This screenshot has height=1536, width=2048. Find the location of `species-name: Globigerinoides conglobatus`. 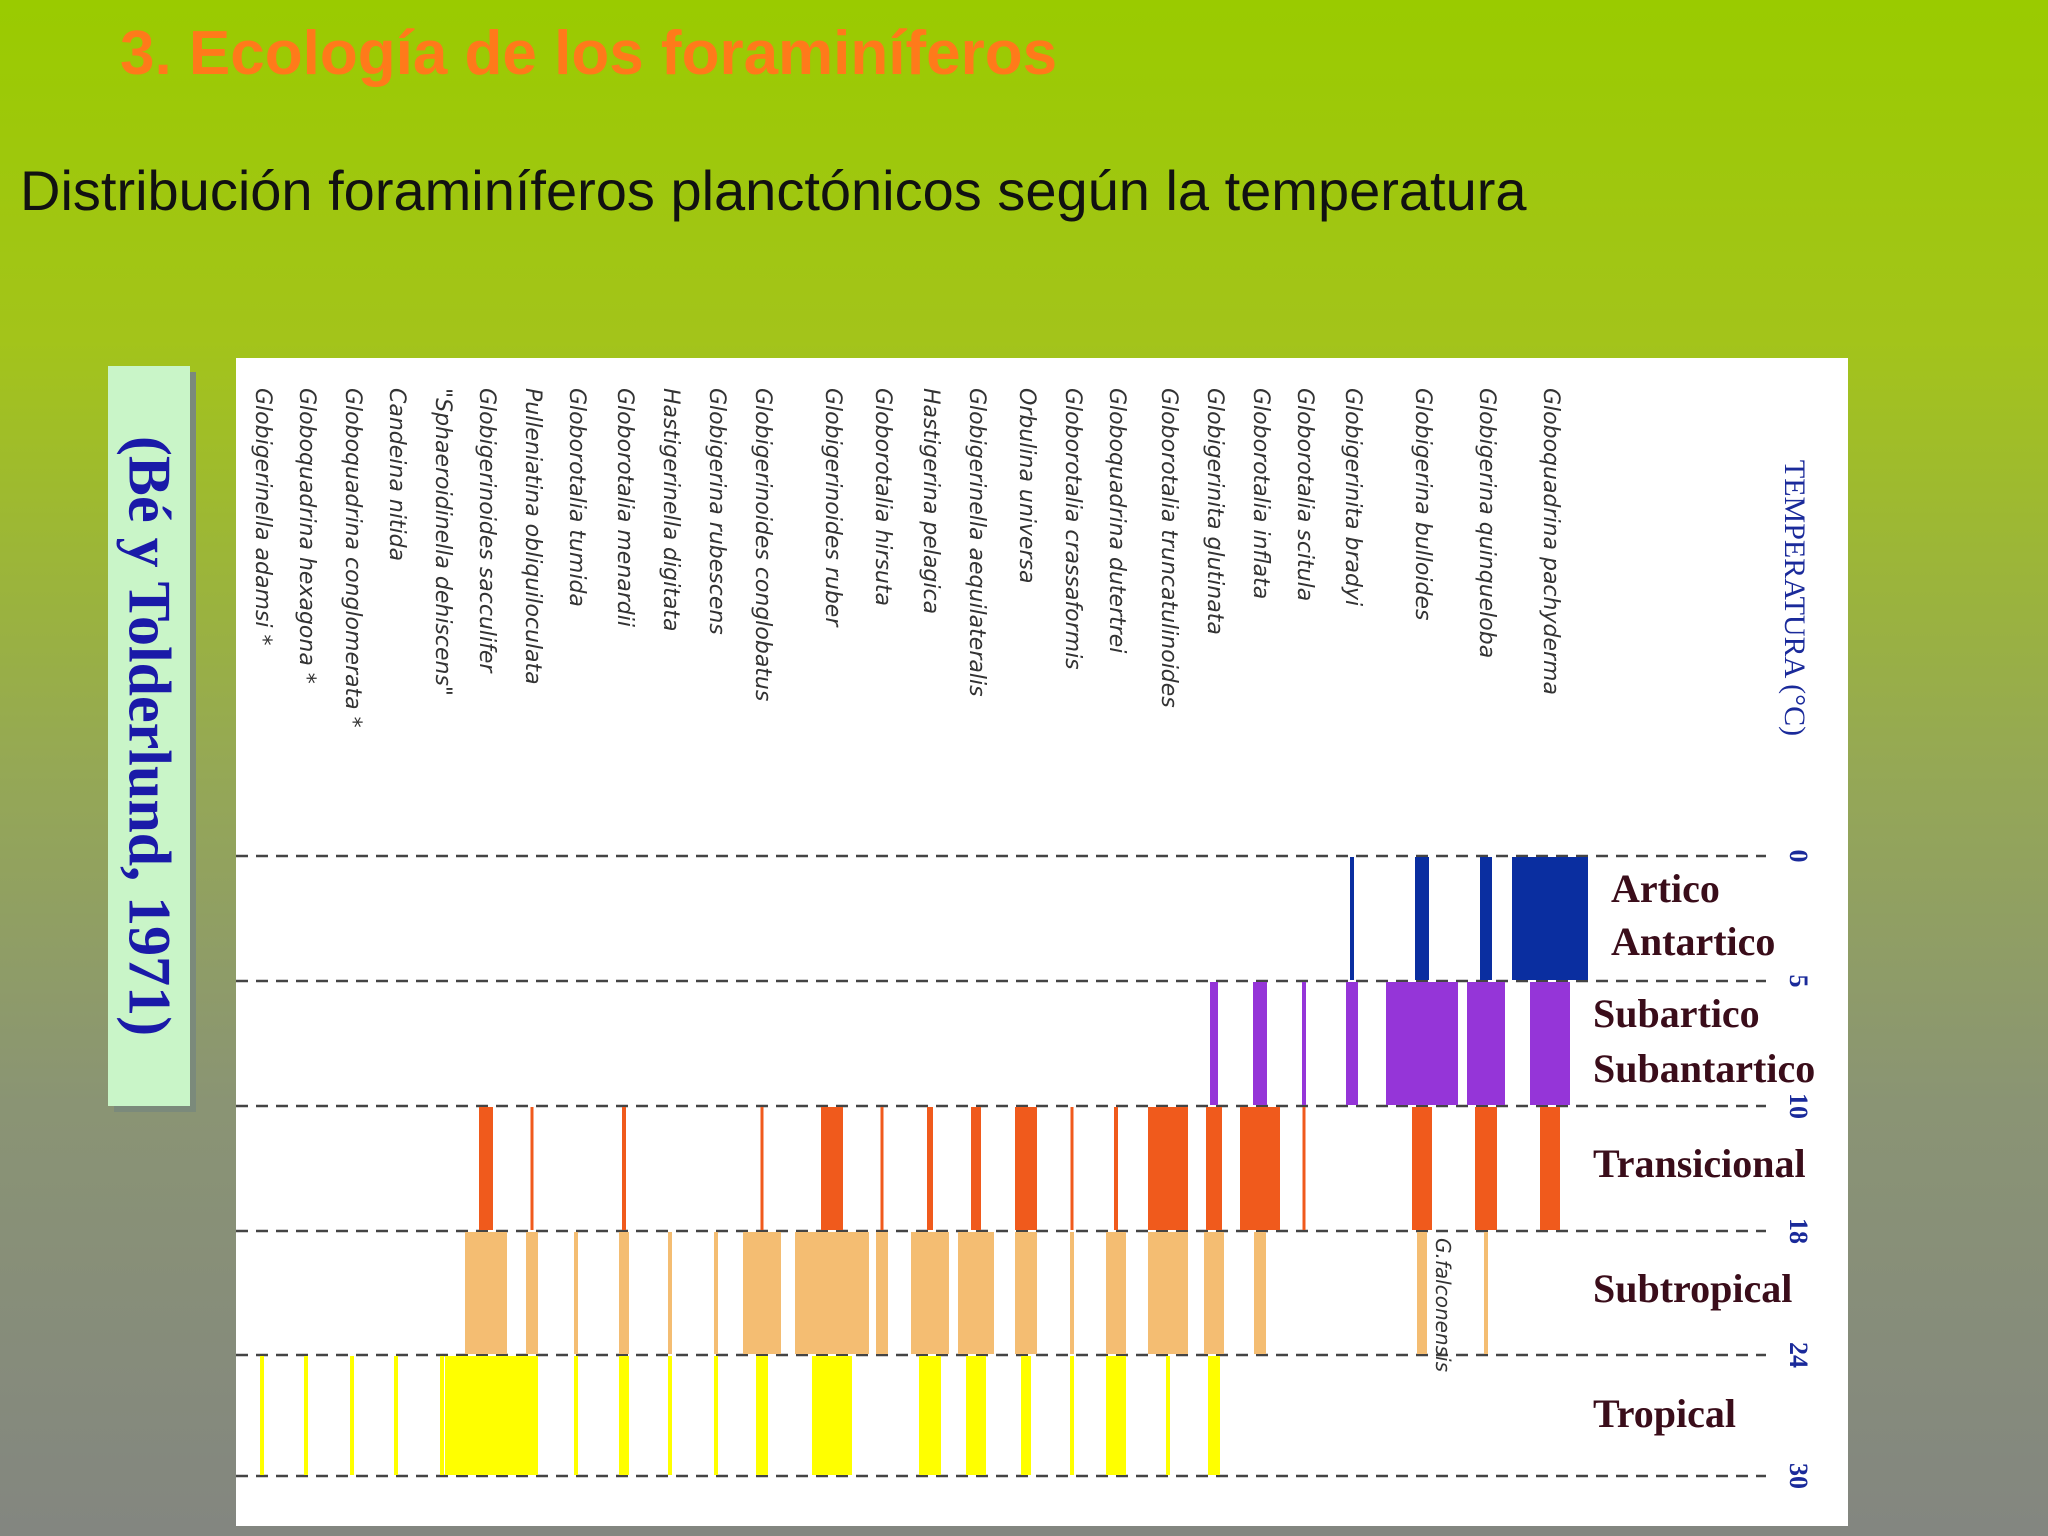

species-name: Globigerinoides conglobatus is located at coordinates (762, 544).